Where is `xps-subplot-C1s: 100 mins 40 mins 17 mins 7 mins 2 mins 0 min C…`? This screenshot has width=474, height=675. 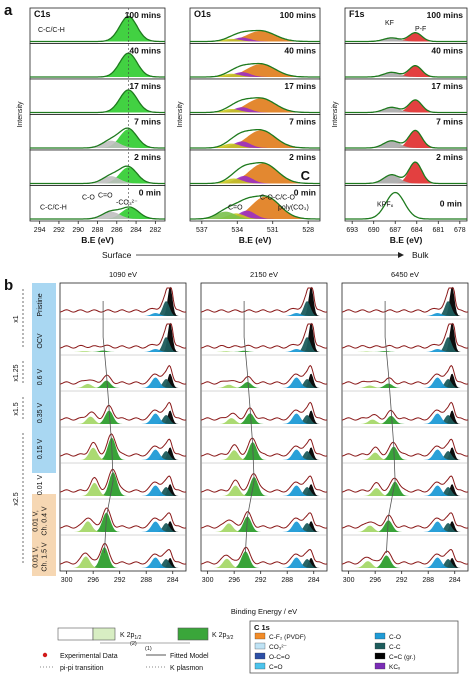
xps-subplot-C1s: 100 mins 40 mins 17 mins 7 mins 2 mins 0 min C… is located at coordinates (91, 126).